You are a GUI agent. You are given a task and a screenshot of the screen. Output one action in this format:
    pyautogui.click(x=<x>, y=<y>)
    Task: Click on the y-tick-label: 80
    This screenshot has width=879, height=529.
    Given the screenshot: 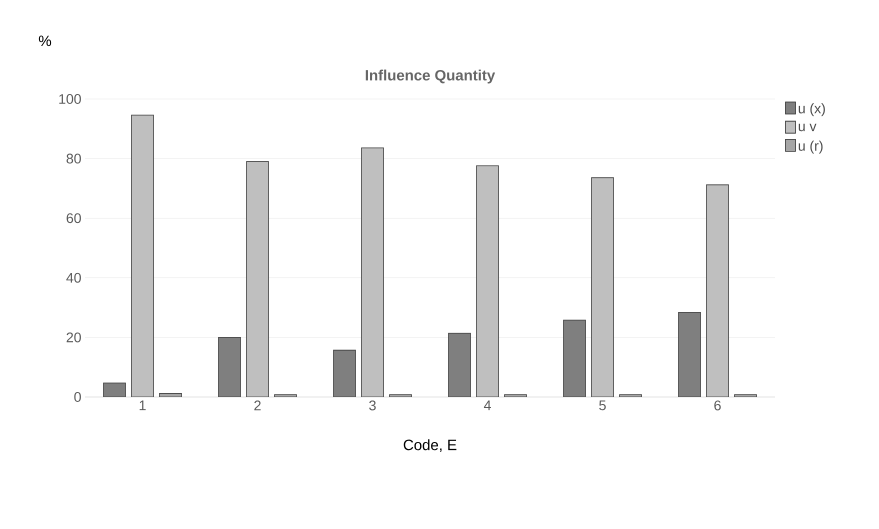 What is the action you would take?
    pyautogui.click(x=73, y=159)
    